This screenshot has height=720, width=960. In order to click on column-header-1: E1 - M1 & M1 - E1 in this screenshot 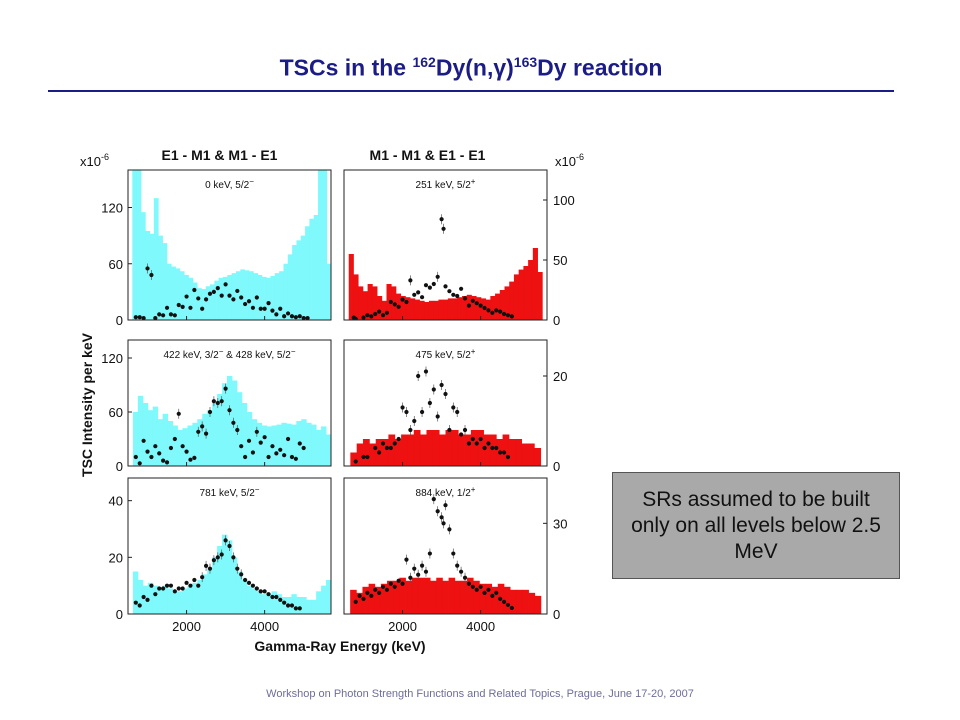, I will do `click(220, 155)`.